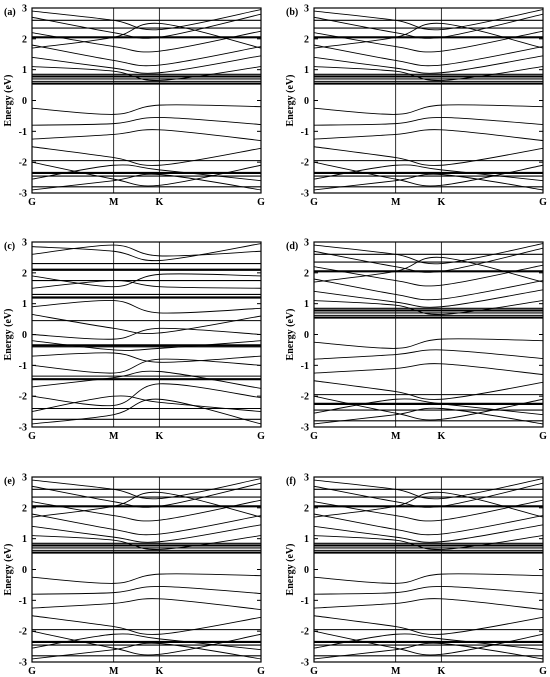 Image resolution: width=550 pixels, height=677 pixels. Describe the element at coordinates (9, 246) in the screenshot. I see `panel-label: (c)` at that location.